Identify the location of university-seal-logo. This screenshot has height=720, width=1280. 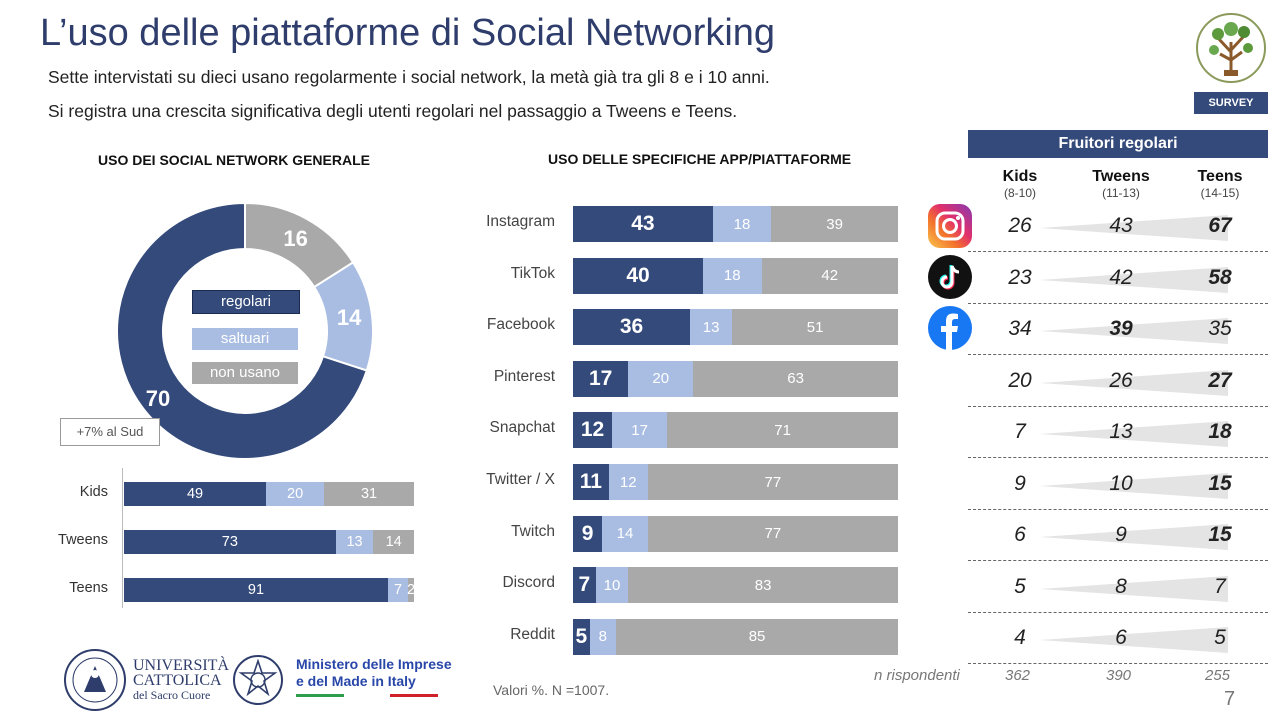
(95, 680).